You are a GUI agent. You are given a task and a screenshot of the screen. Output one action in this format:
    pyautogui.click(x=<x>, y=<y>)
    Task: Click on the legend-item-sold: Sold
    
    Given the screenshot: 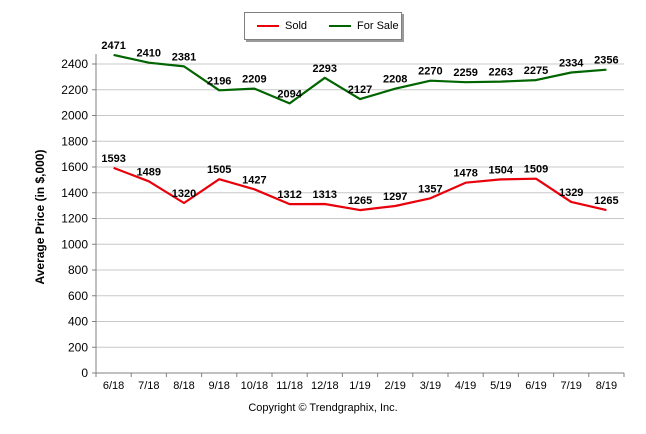 What is the action you would take?
    pyautogui.click(x=282, y=26)
    